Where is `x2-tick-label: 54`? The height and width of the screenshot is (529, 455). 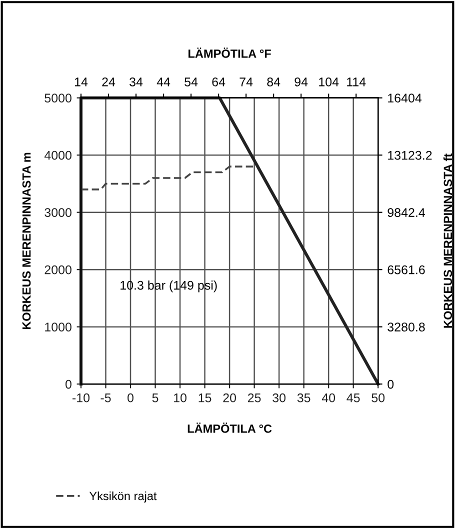
x2-tick-label: 54 is located at coordinates (191, 82).